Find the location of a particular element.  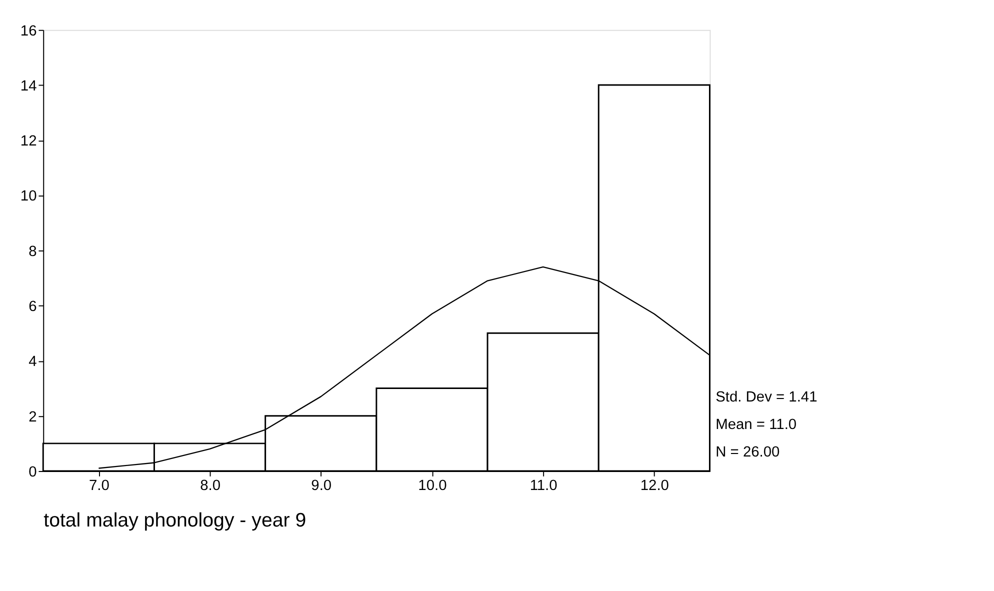

y-tick-label: 0 is located at coordinates (32, 472).